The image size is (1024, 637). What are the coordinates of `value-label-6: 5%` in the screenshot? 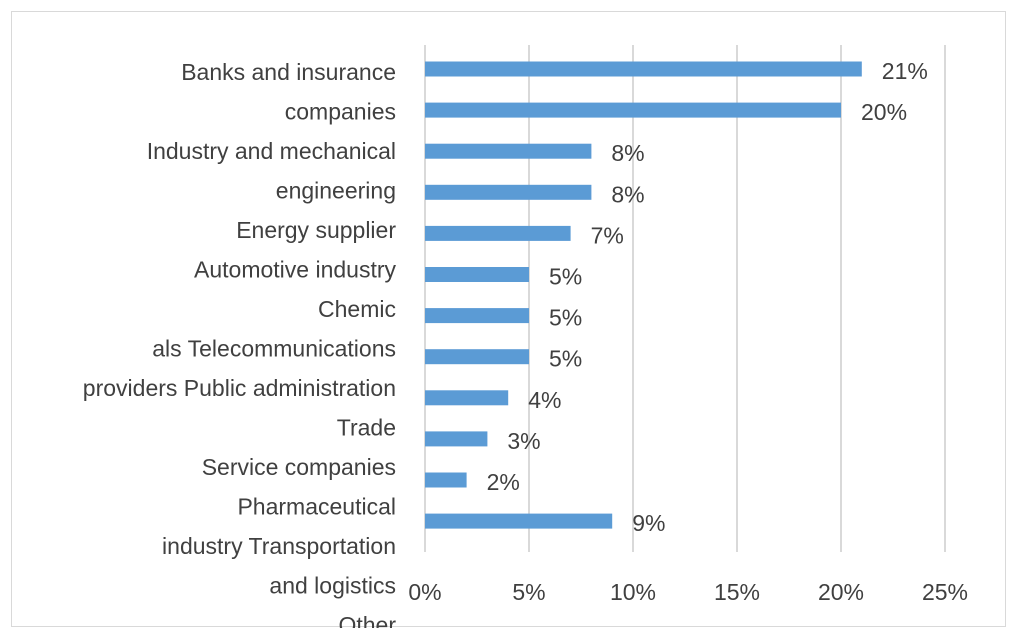 It's located at (565, 318).